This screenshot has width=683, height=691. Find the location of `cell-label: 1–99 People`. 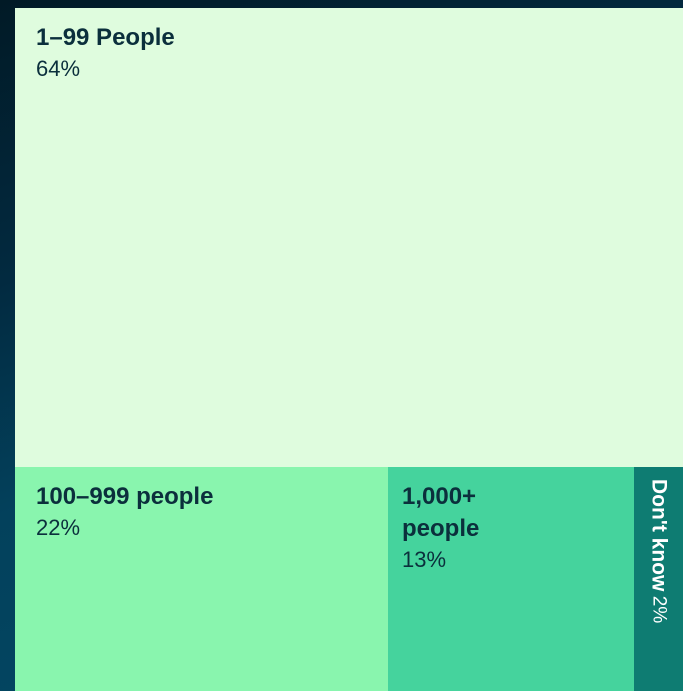

cell-label: 1–99 People is located at coordinates (105, 37).